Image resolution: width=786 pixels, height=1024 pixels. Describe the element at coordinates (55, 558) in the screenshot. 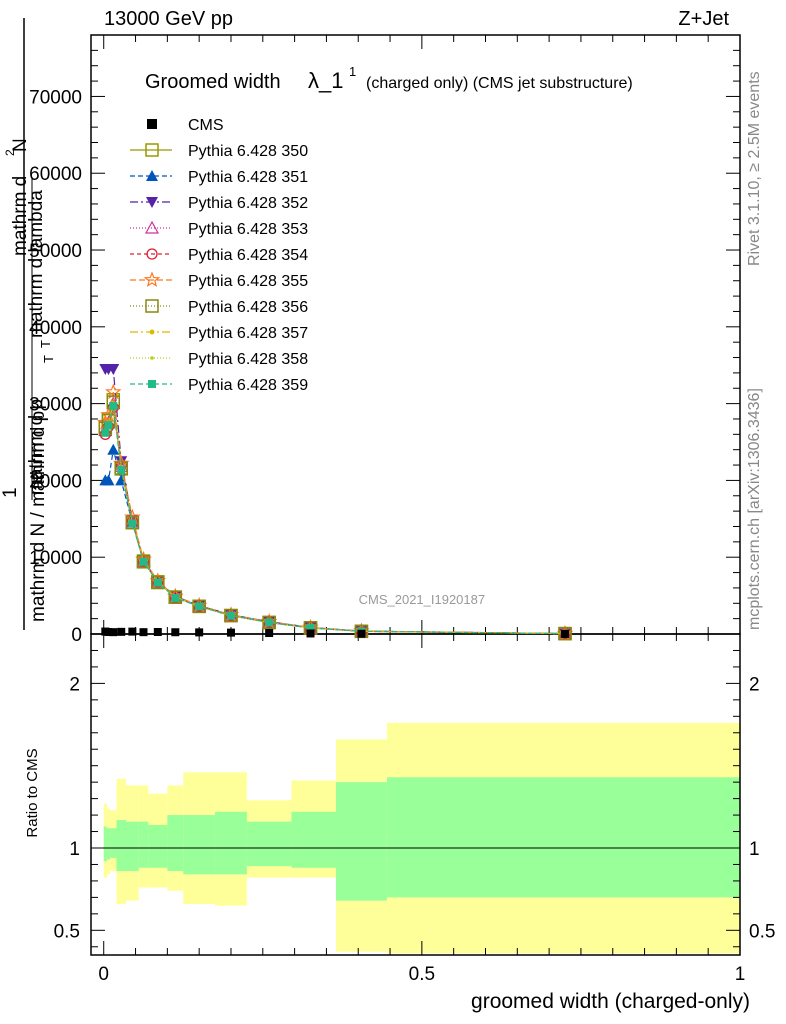

I see `y-tick-label: 10000` at that location.